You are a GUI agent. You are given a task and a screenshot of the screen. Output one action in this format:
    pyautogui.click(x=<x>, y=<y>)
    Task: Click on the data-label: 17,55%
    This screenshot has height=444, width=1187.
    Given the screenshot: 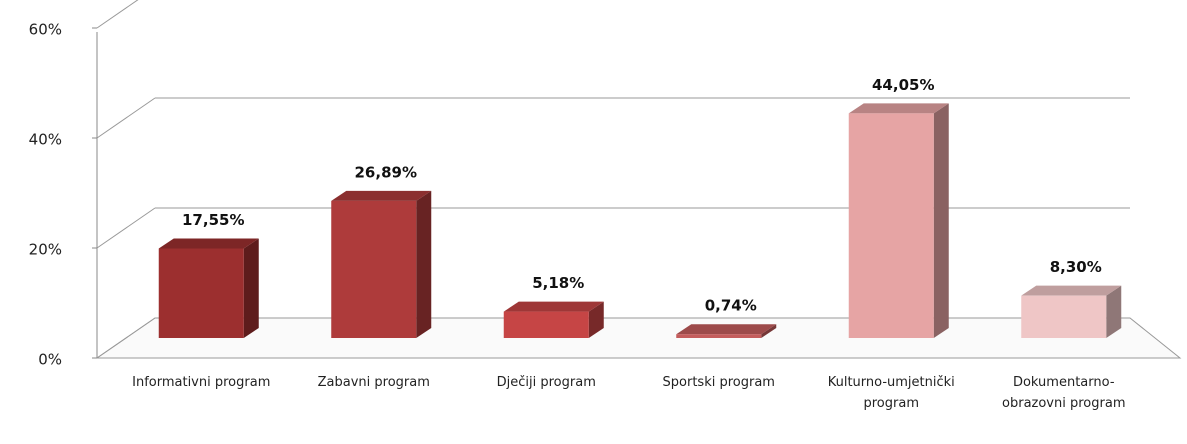 What is the action you would take?
    pyautogui.click(x=213, y=220)
    